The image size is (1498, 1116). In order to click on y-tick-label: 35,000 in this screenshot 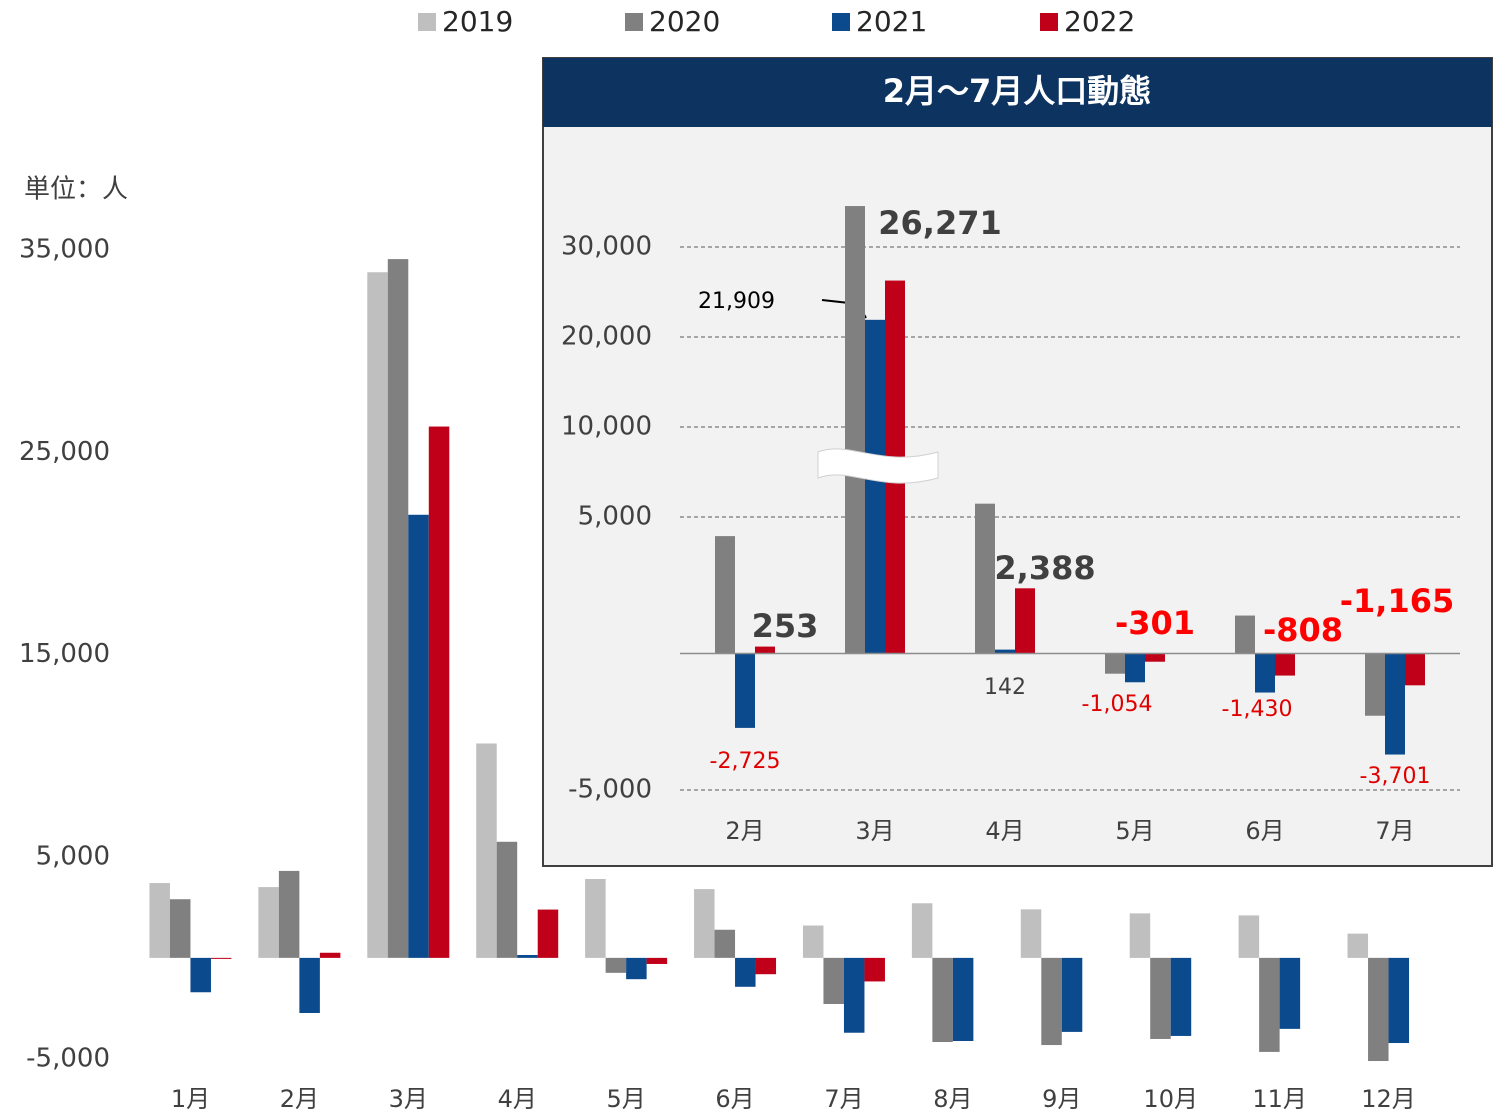, I will do `click(64, 250)`.